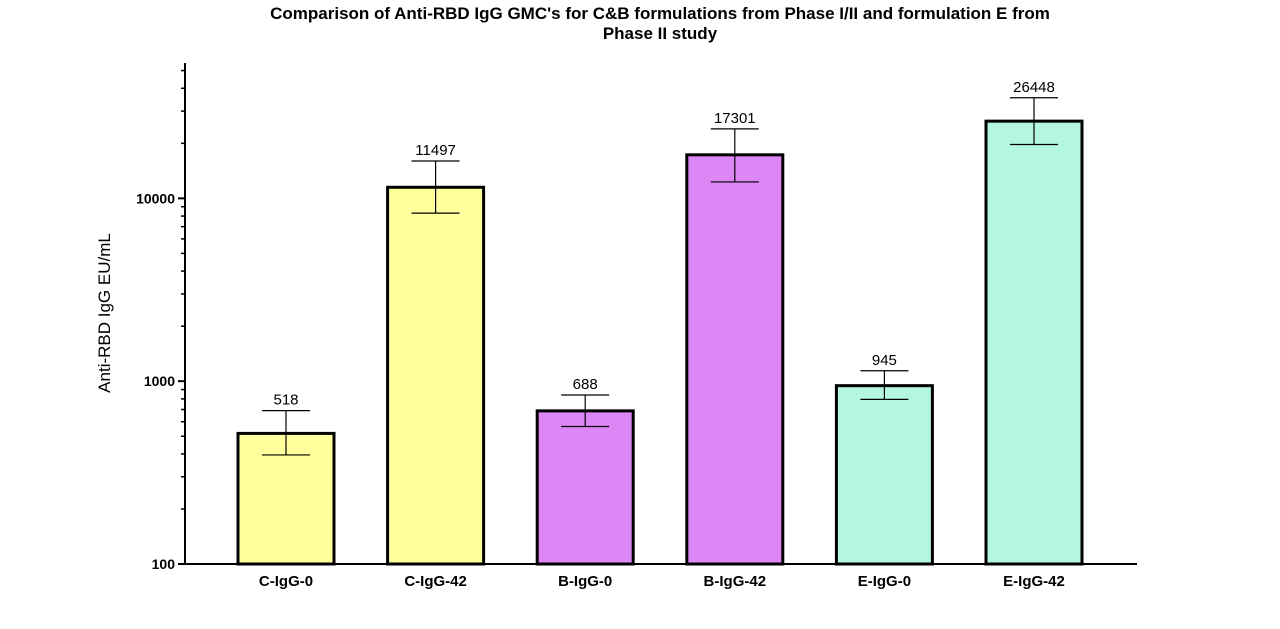  What do you see at coordinates (155, 198) in the screenshot?
I see `y-tick-label: 10000` at bounding box center [155, 198].